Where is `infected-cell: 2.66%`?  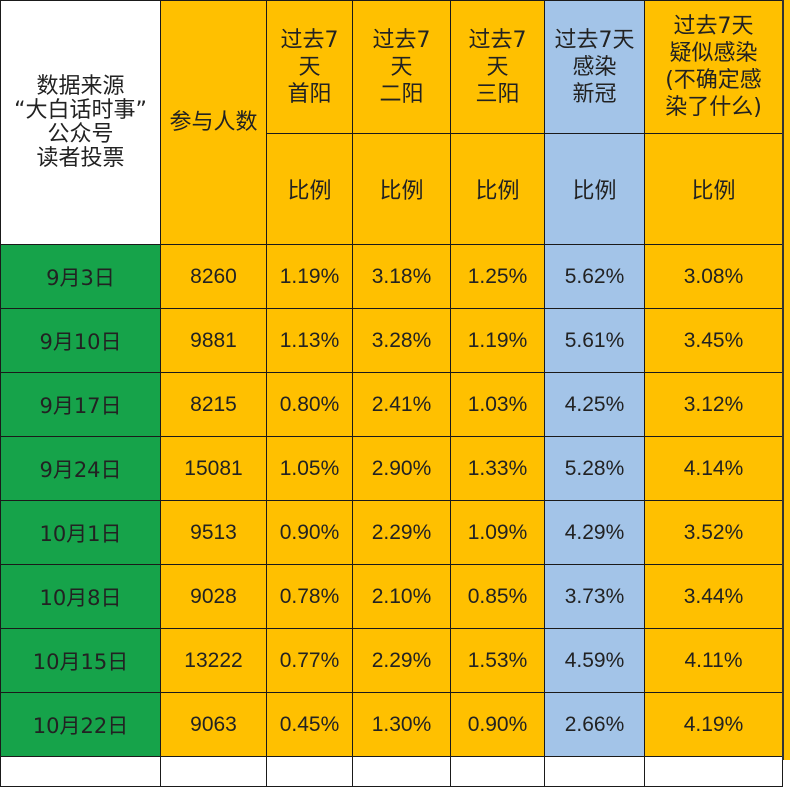 infected-cell: 2.66% is located at coordinates (594, 724).